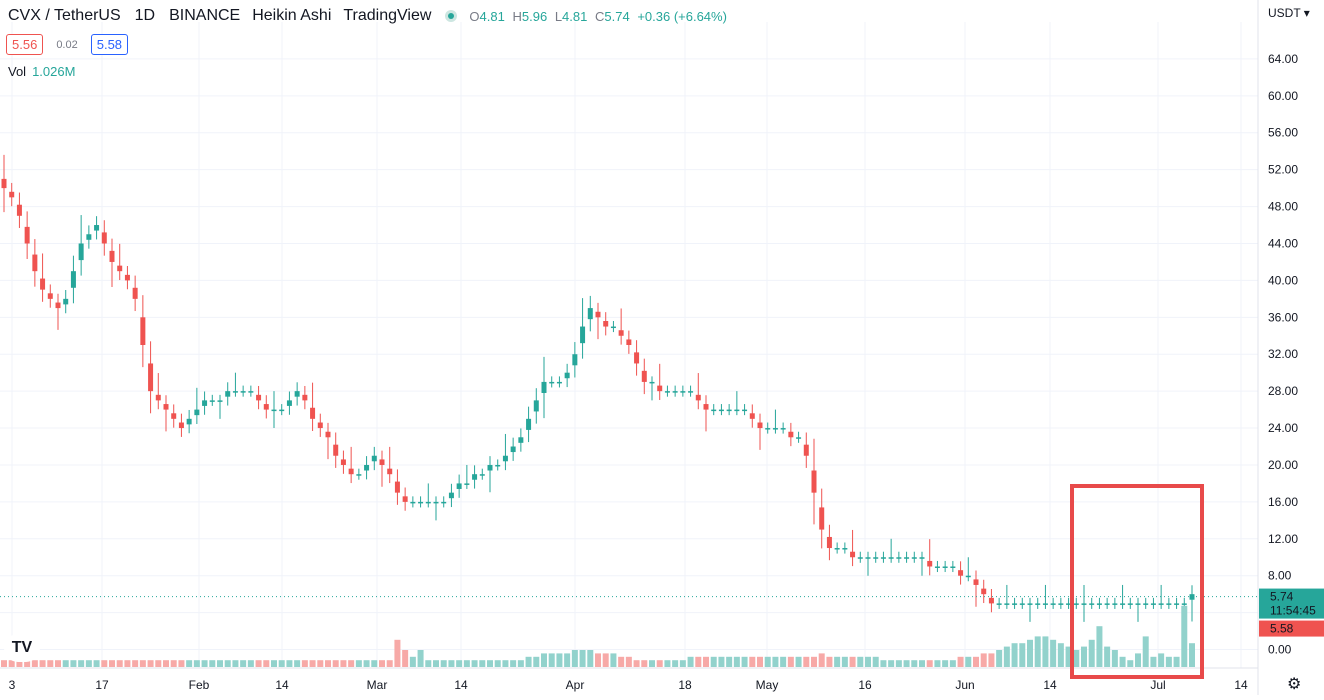 The height and width of the screenshot is (700, 1324). Describe the element at coordinates (205, 15) in the screenshot. I see `exchange-label: BINANCE` at that location.